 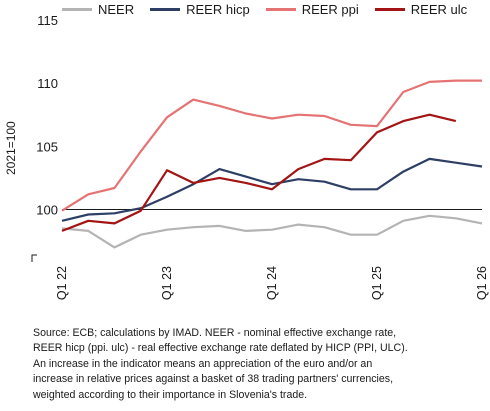 I want to click on x-tick-label: Q1 24, so click(x=272, y=283).